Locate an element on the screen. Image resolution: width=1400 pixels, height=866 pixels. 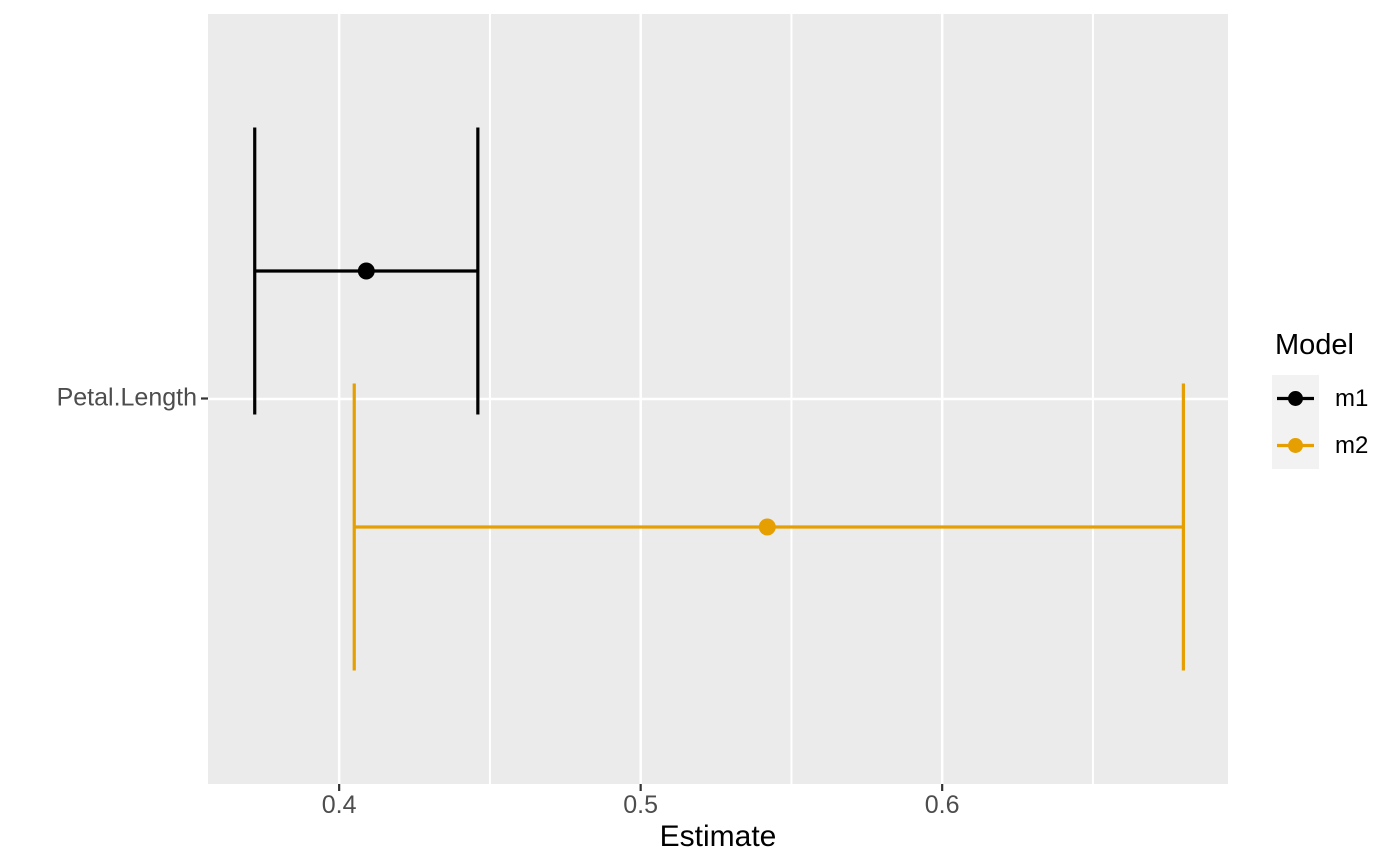
legend-entry-m2: m2 is located at coordinates (1332, 445).